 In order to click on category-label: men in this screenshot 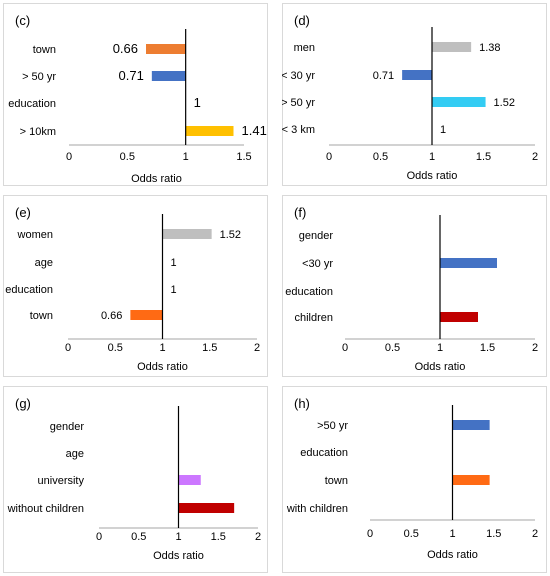, I will do `click(304, 48)`.